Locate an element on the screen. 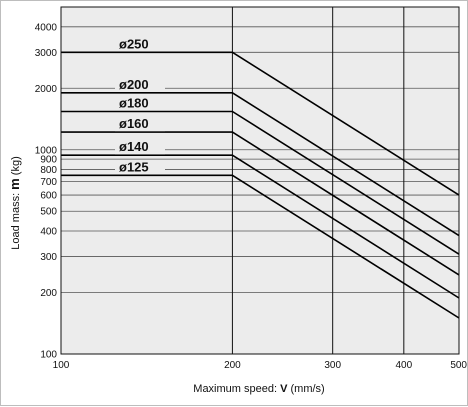  series-label: ø140 is located at coordinates (134, 146).